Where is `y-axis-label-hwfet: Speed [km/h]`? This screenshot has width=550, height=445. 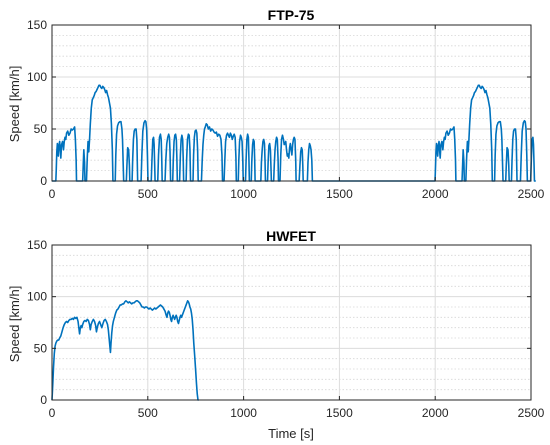 y-axis-label-hwfet: Speed [km/h] is located at coordinates (14, 324).